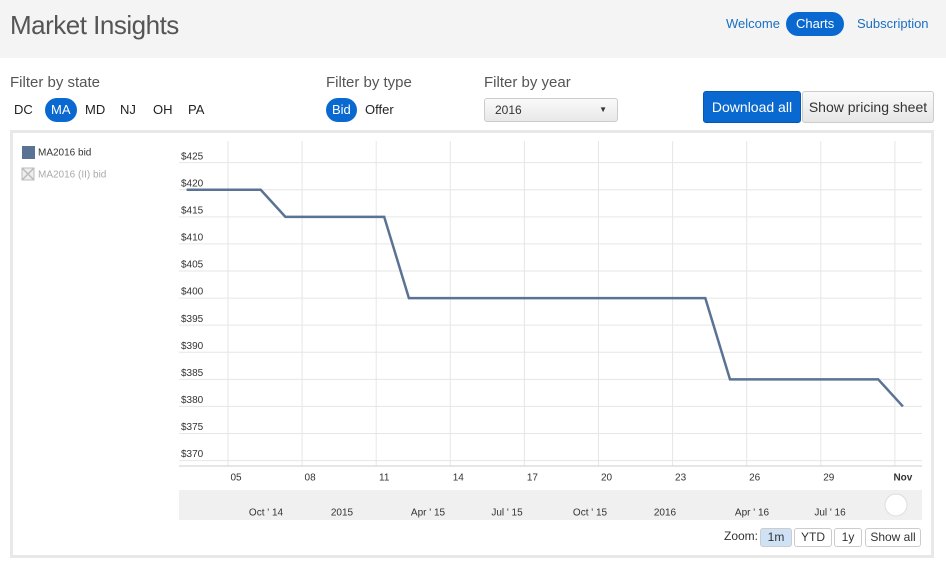 This screenshot has height=576, width=946. I want to click on filter-label: Filter by year, so click(527, 82).